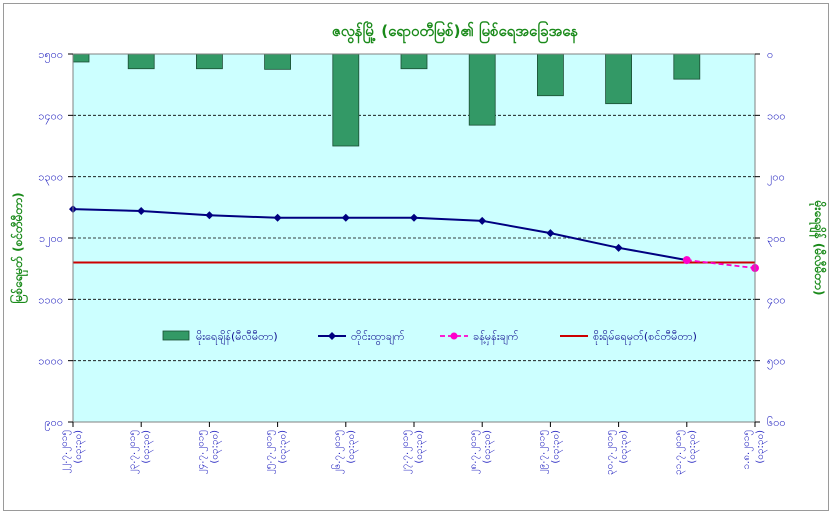 The height and width of the screenshot is (518, 836). What do you see at coordinates (201, 452) in the screenshot?
I see `x-tick-label: ၂၄.၇.၂၀၁၅` at bounding box center [201, 452].